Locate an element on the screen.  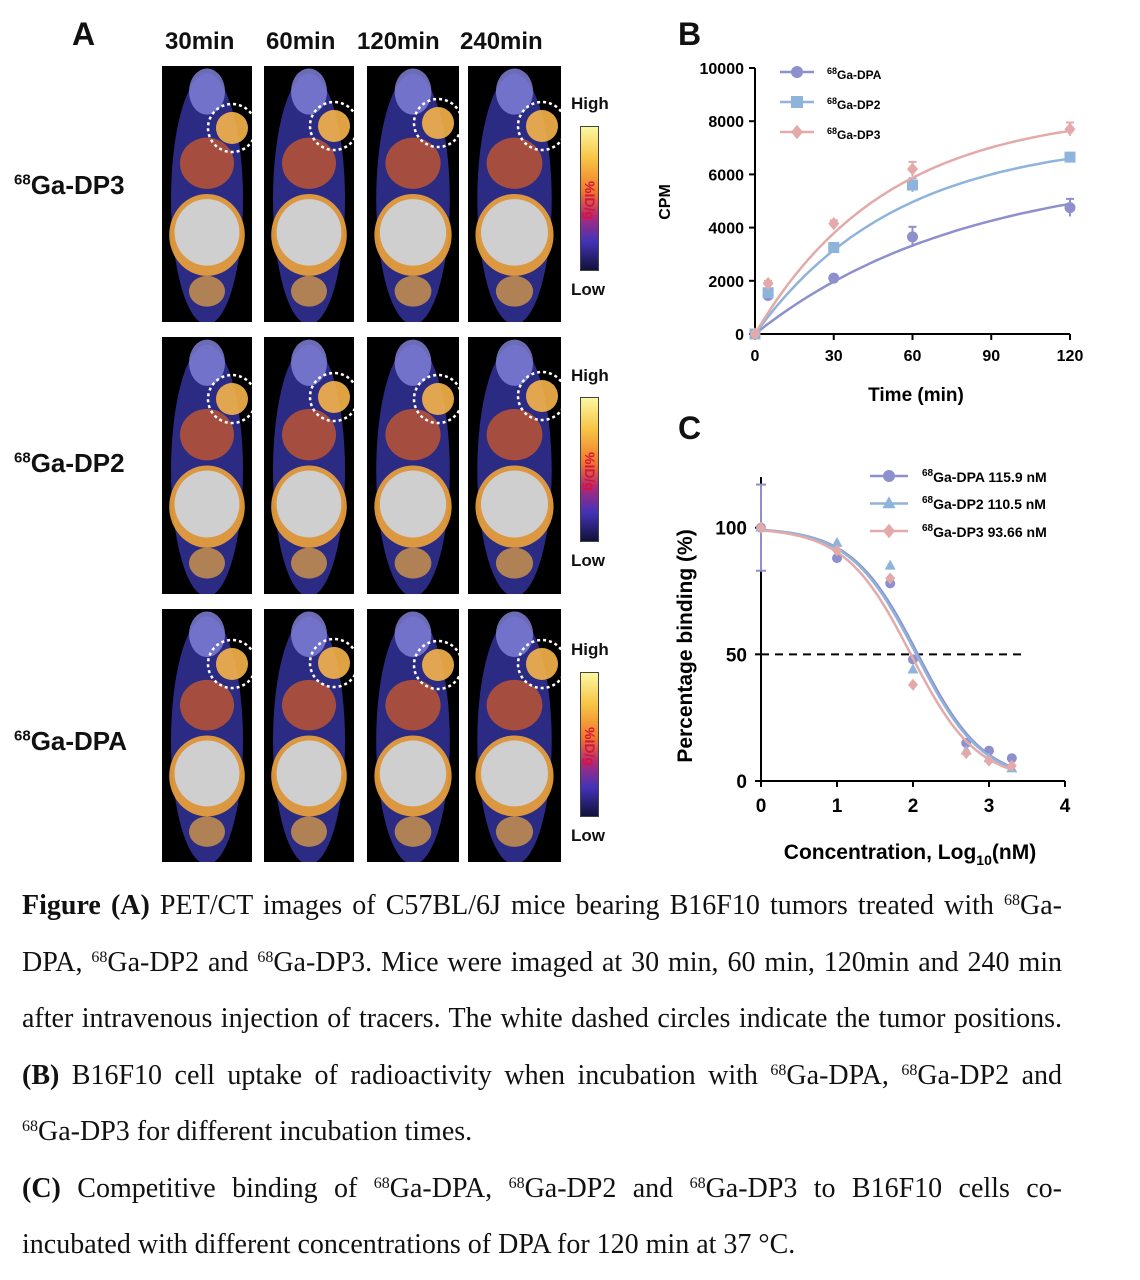
time-label-240: 240min is located at coordinates (501, 41).